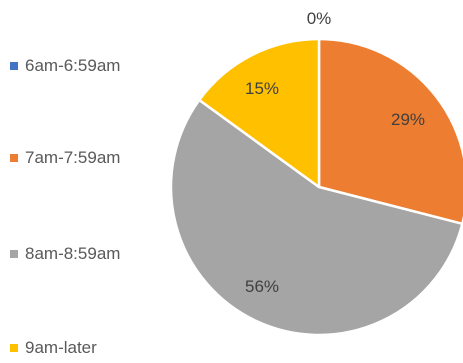 The width and height of the screenshot is (463, 363). What do you see at coordinates (262, 286) in the screenshot?
I see `data-label-8am: 56%` at bounding box center [262, 286].